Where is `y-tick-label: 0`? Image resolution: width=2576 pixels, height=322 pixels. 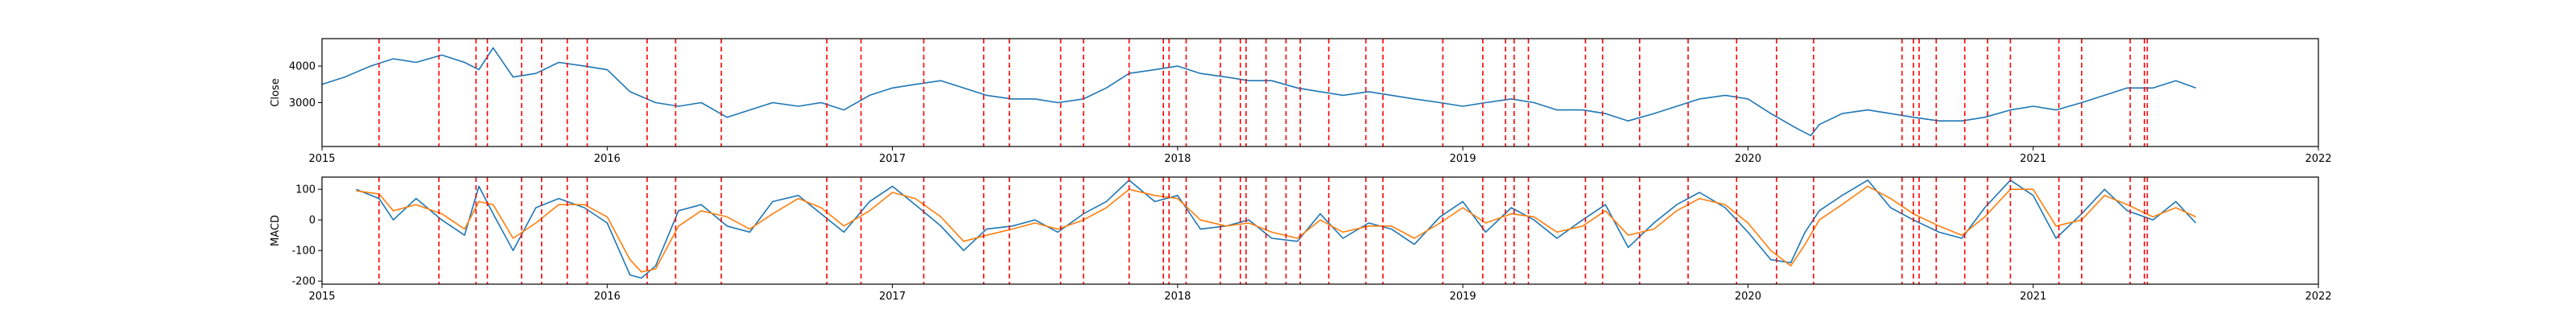 y-tick-label: 0 is located at coordinates (312, 221).